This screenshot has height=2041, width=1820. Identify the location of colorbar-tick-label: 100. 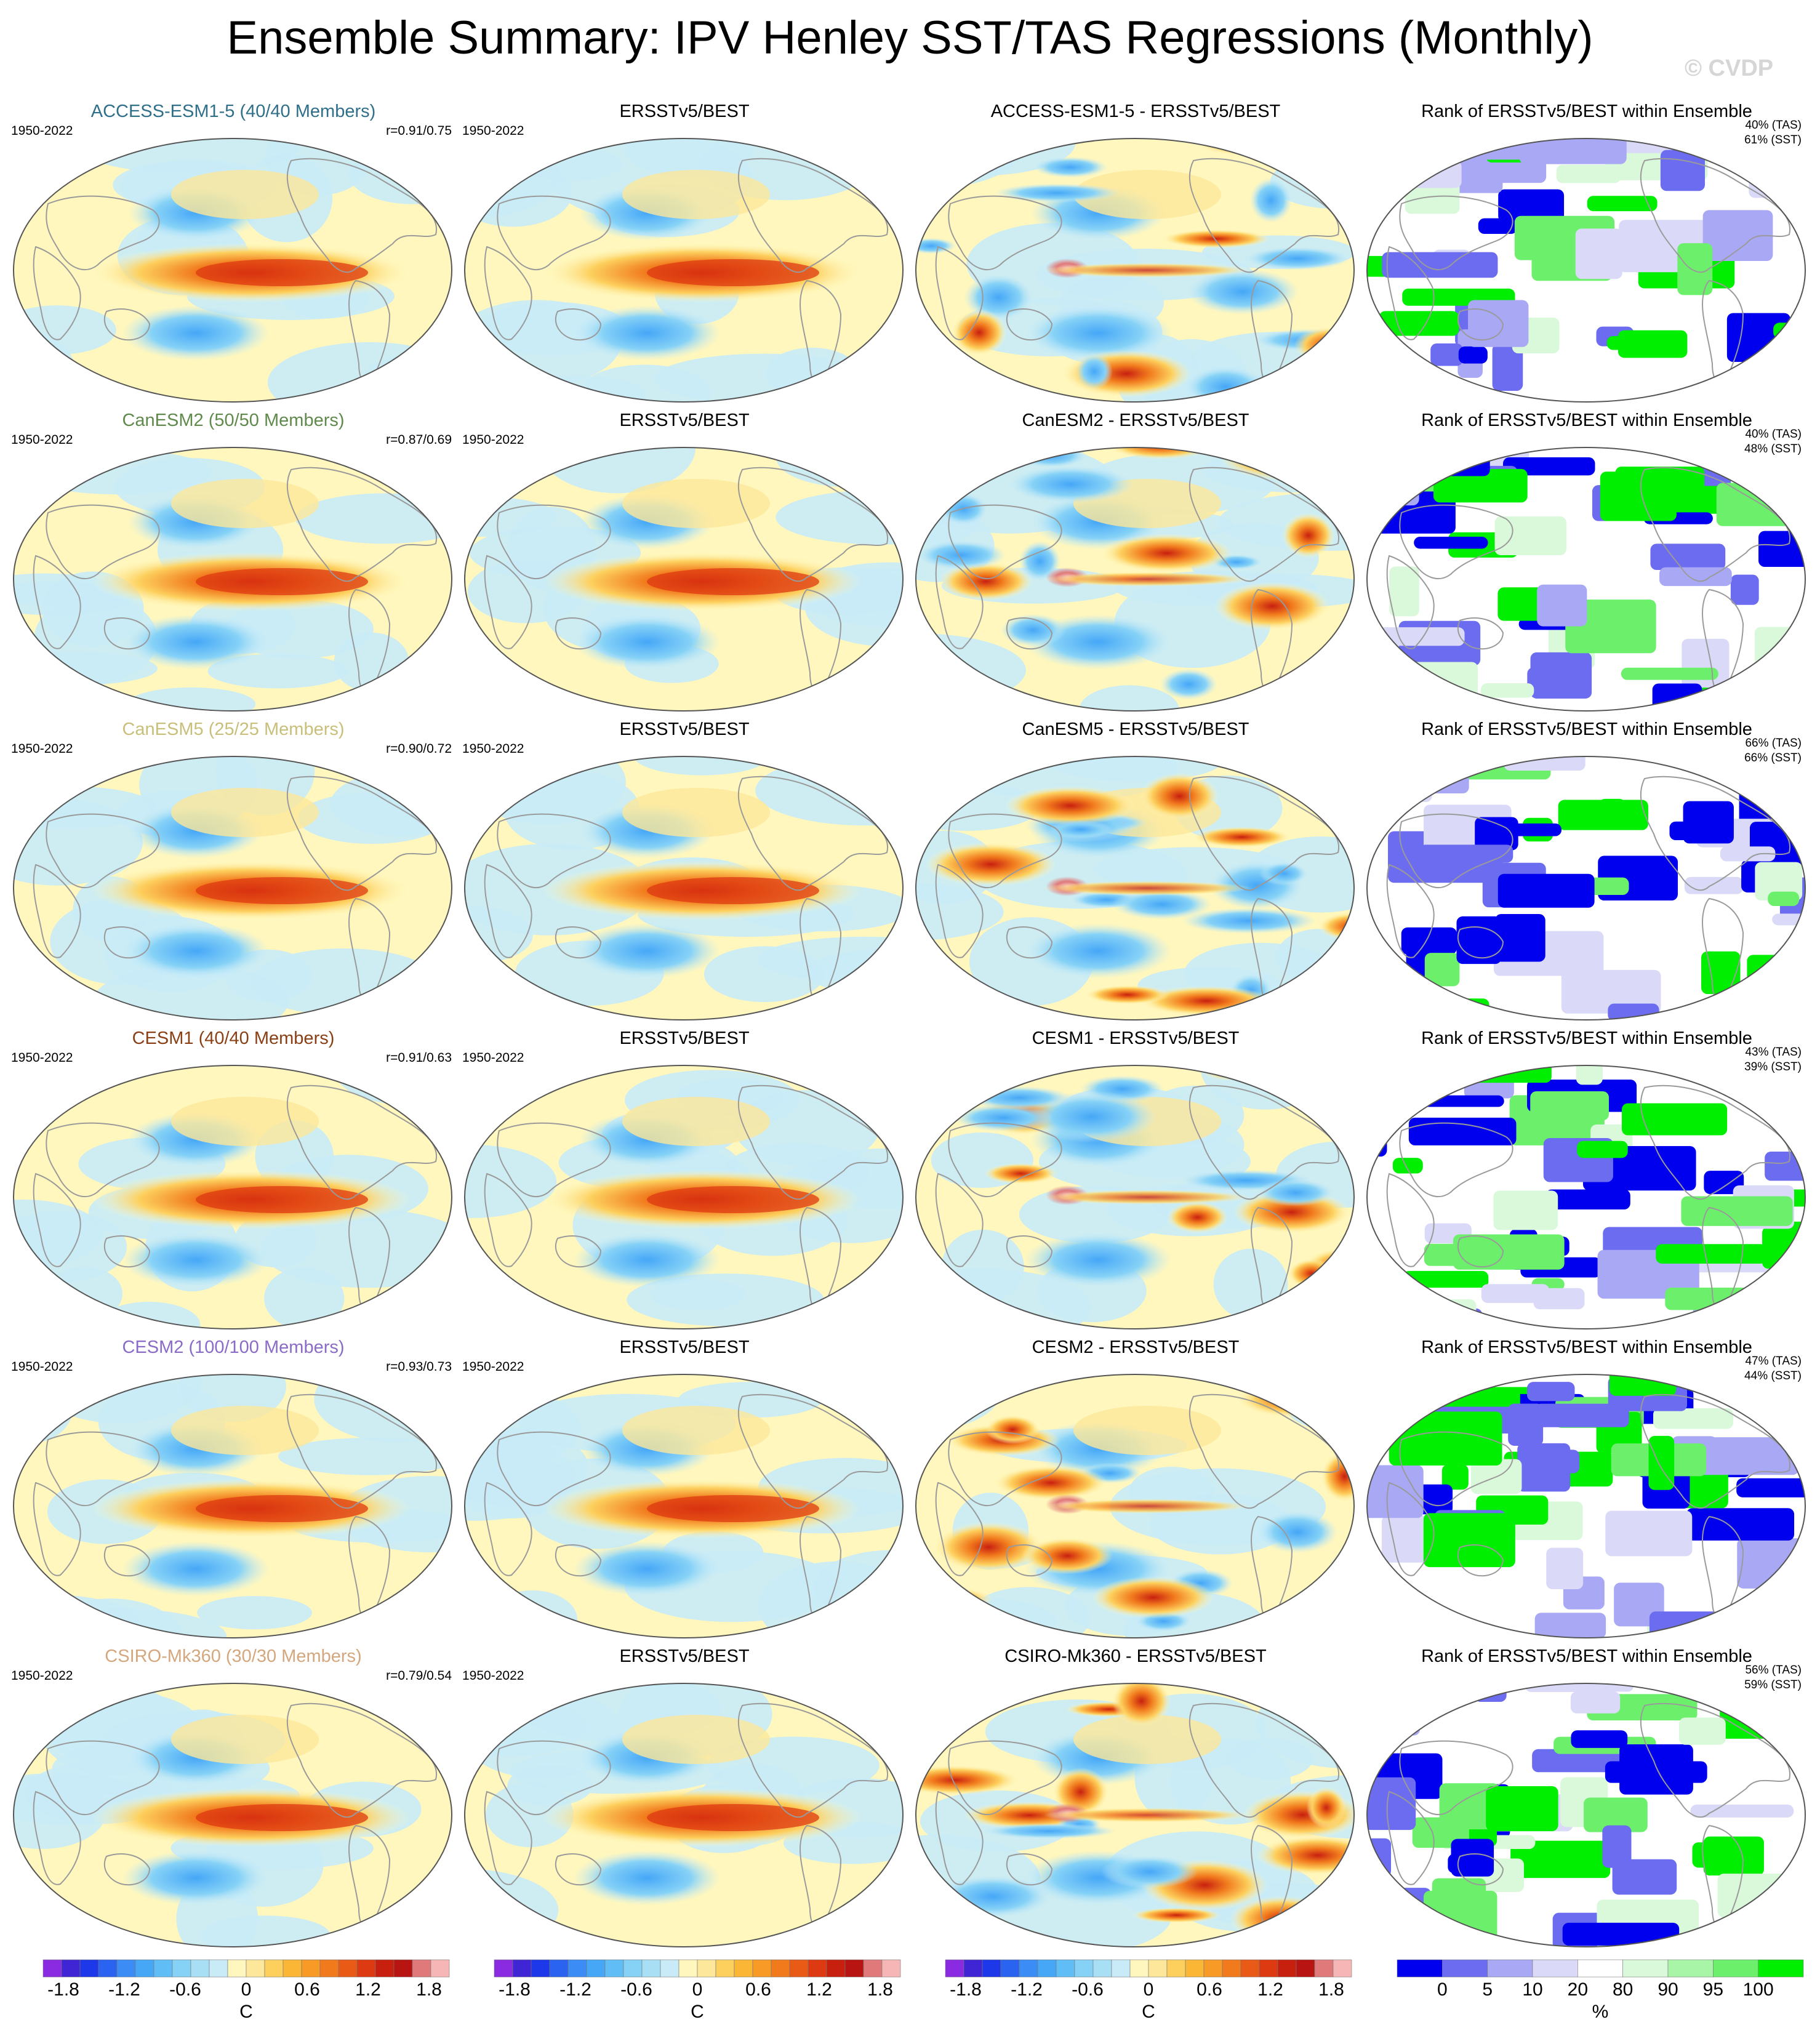
(1758, 1990).